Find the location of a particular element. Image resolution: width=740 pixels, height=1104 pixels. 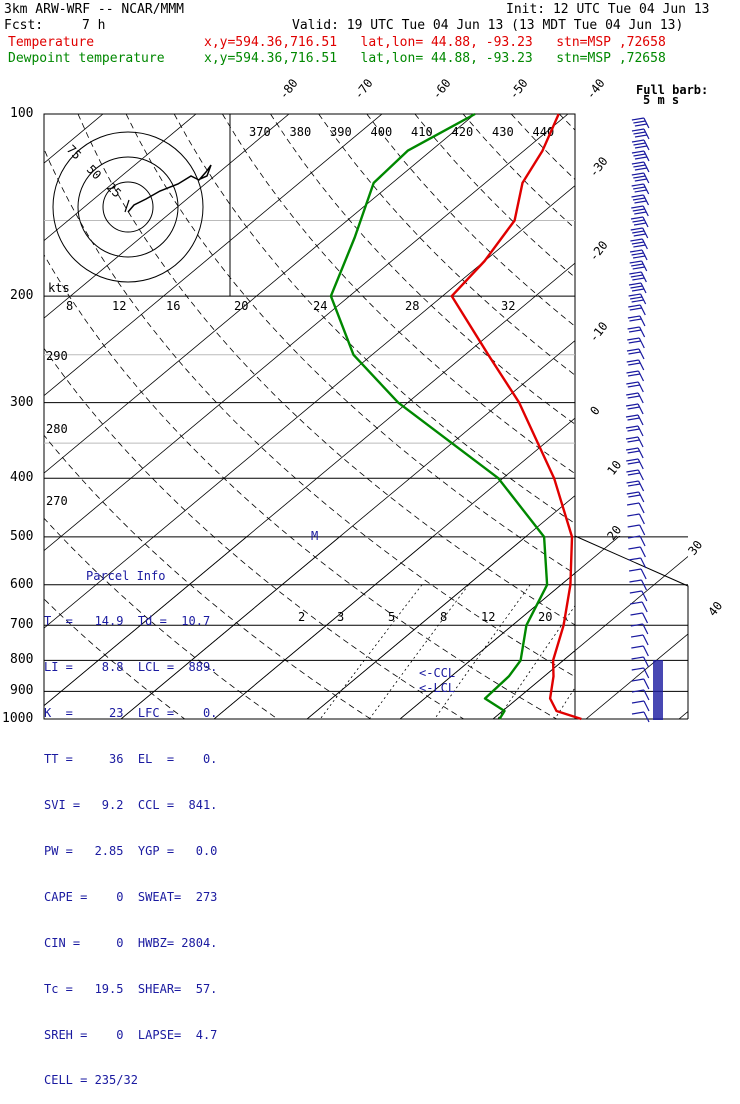

parcel-row: K = 23 LFC = 0. is located at coordinates (138, 713).